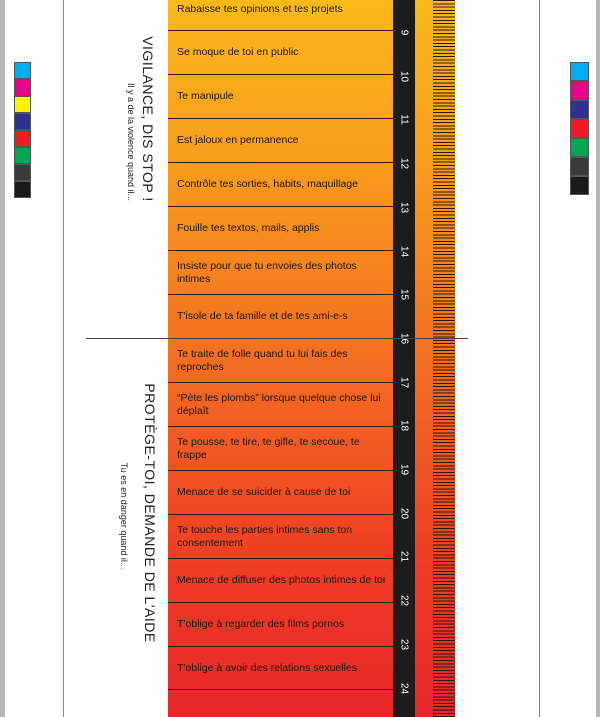 The height and width of the screenshot is (717, 600). Describe the element at coordinates (277, 338) in the screenshot. I see `section-divider` at that location.